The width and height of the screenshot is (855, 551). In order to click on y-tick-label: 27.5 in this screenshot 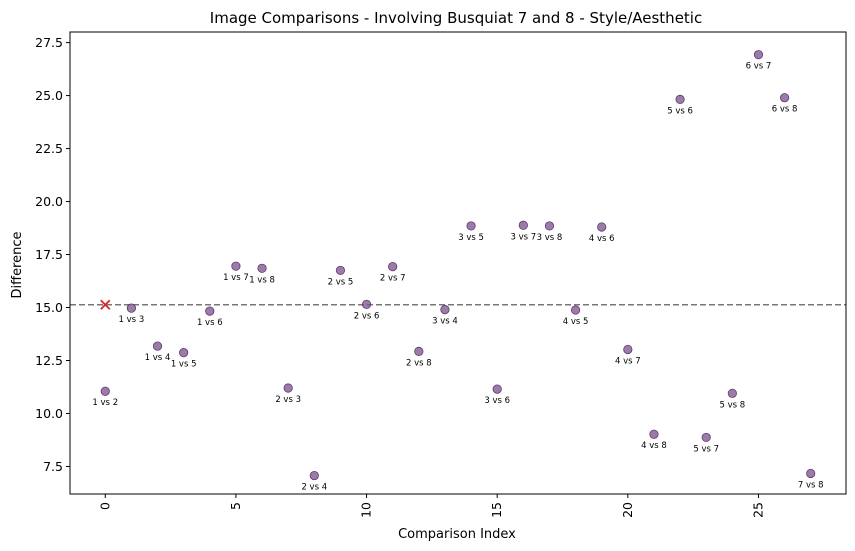, I will do `click(49, 42)`.